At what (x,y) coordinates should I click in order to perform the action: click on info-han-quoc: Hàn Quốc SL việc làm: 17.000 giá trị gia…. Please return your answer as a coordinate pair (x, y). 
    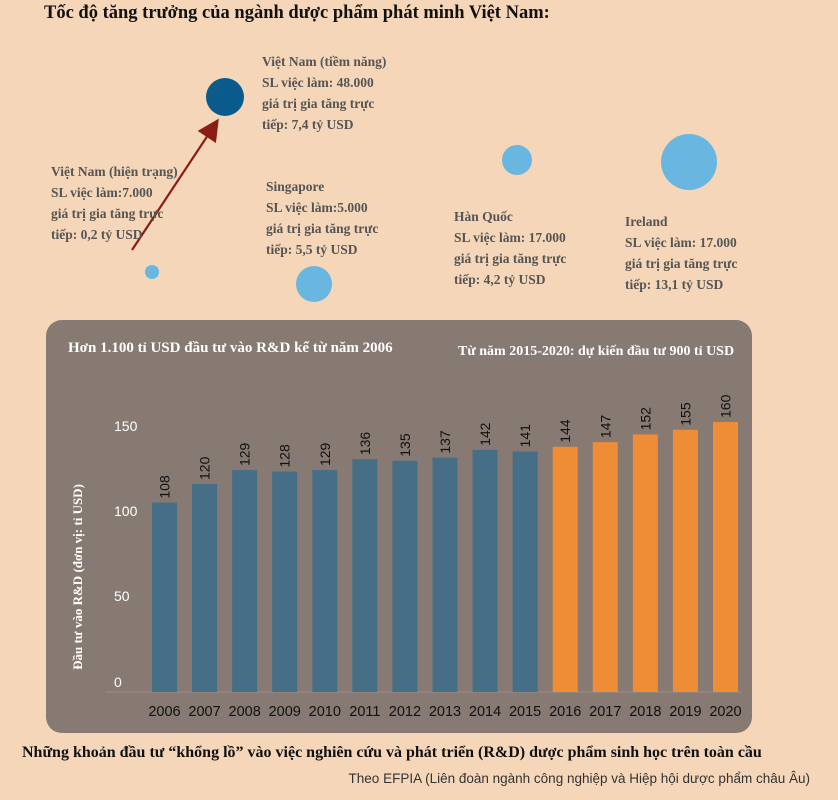
    Looking at the image, I should click on (510, 248).